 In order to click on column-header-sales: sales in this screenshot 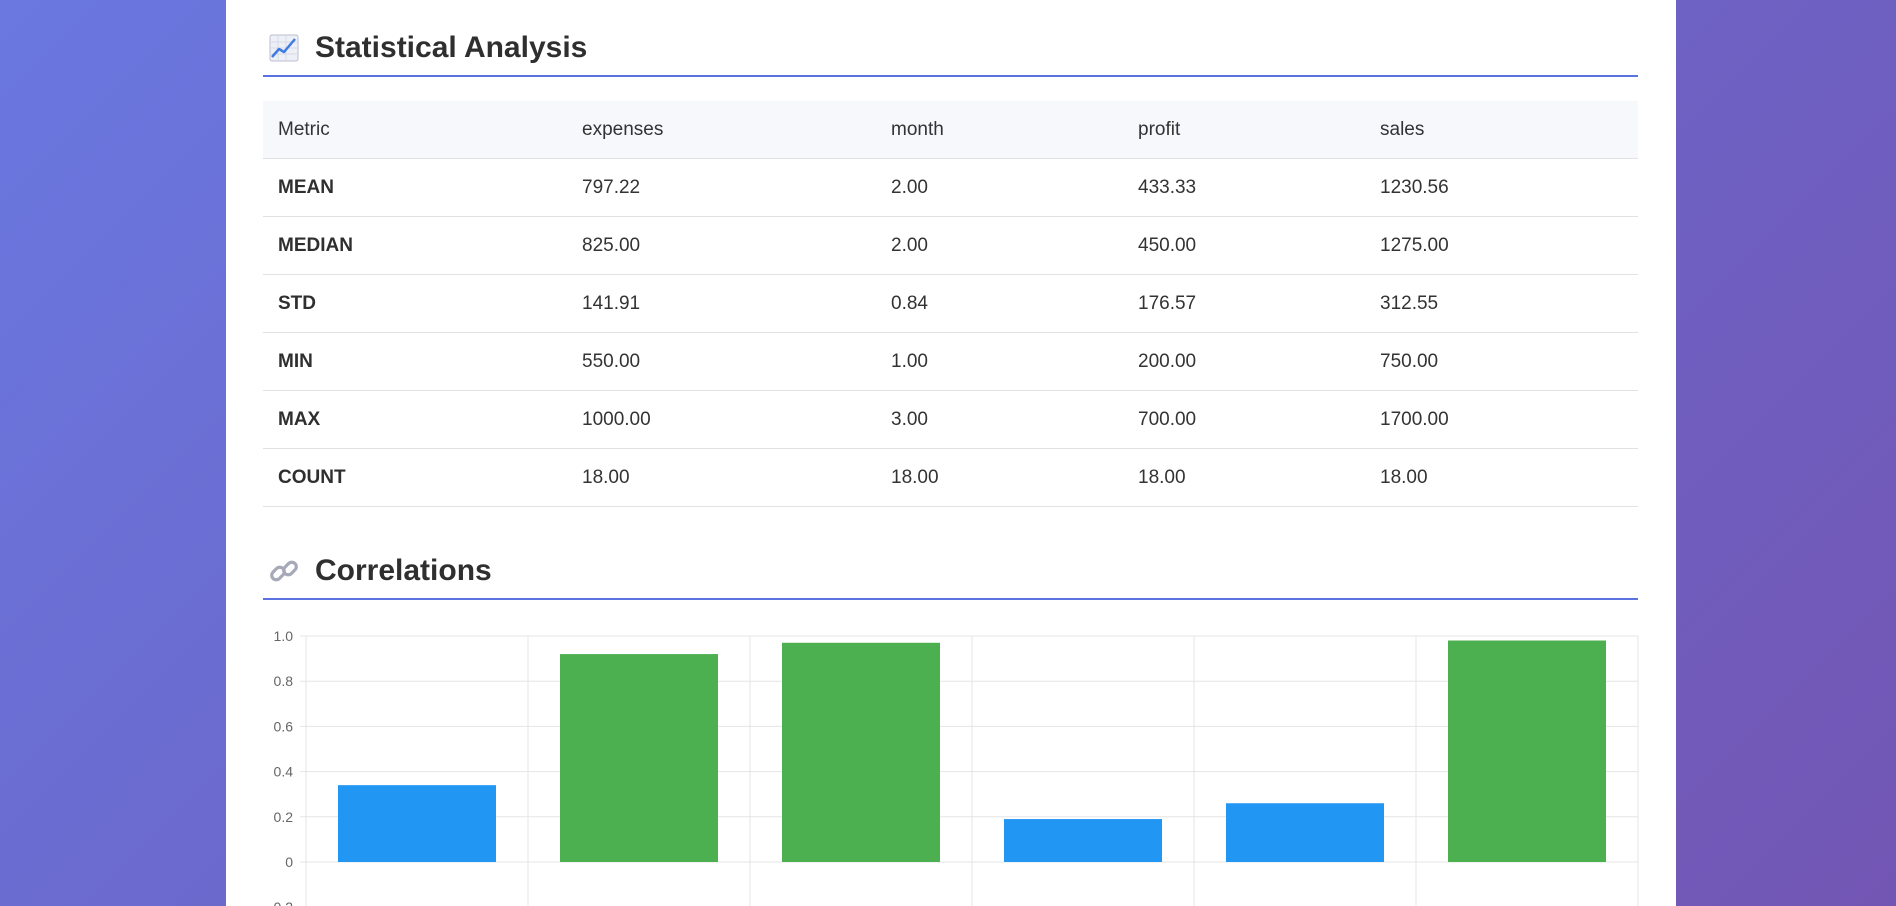, I will do `click(1501, 130)`.